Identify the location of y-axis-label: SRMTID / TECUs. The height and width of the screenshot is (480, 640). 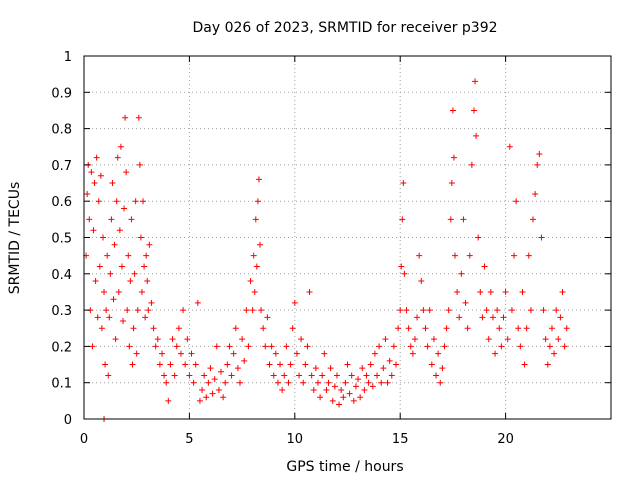
(15, 238).